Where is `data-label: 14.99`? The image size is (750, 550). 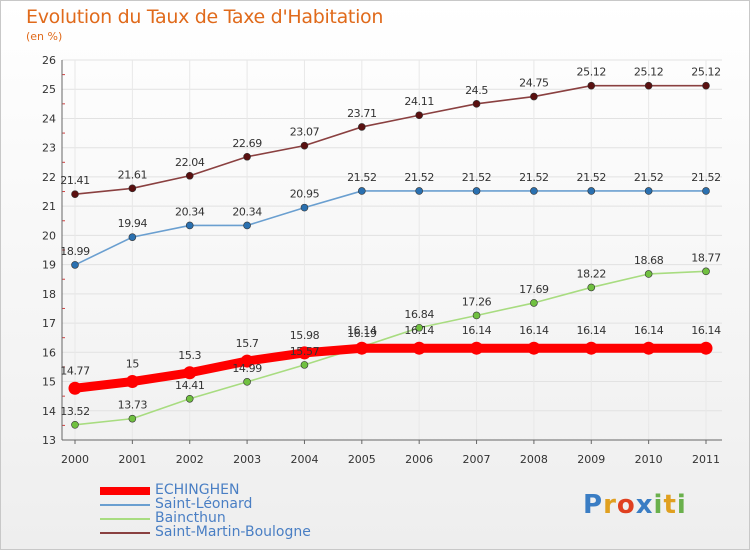
data-label: 14.99 is located at coordinates (247, 368).